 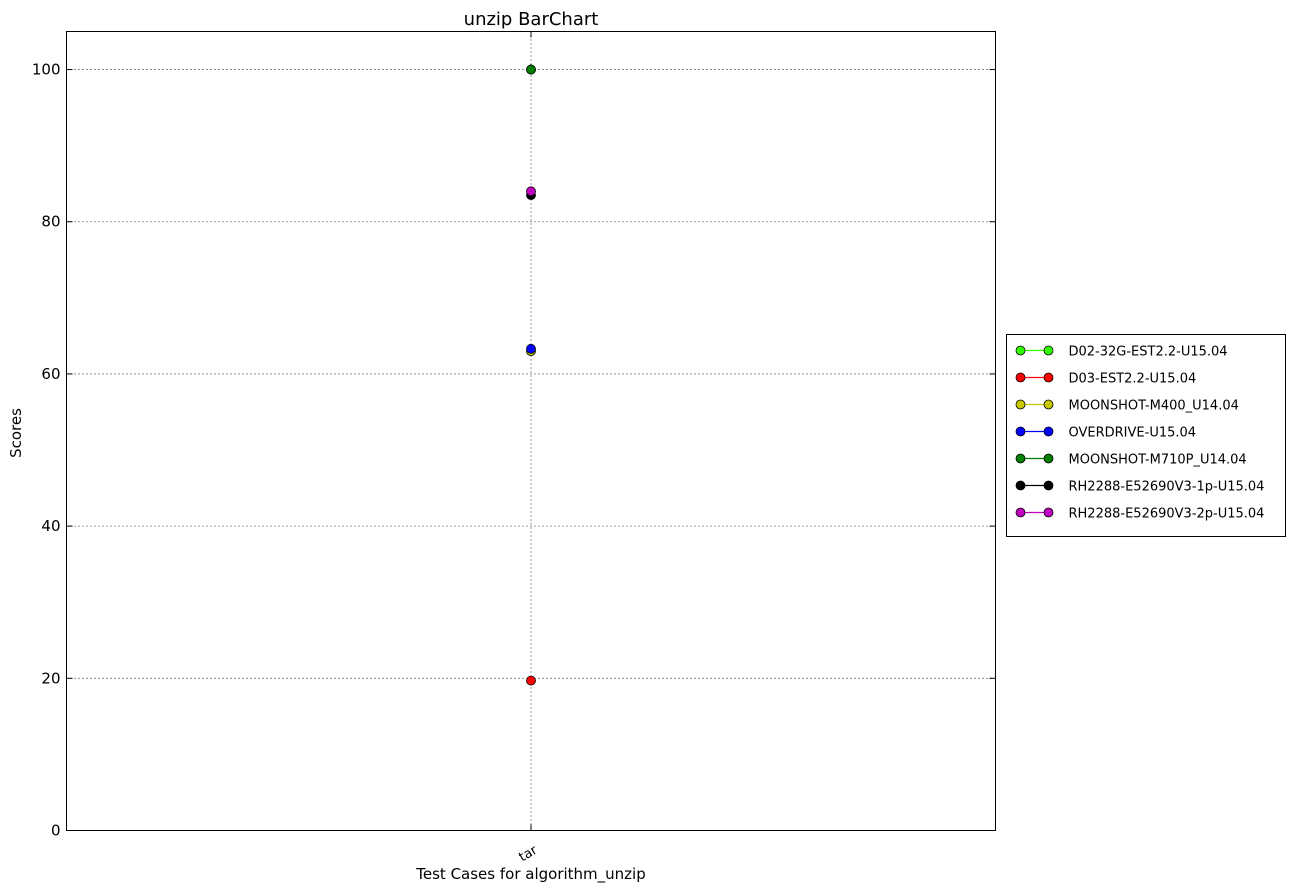 I want to click on x-axis-label: Test Cases for algorithm_unzip, so click(x=530, y=874).